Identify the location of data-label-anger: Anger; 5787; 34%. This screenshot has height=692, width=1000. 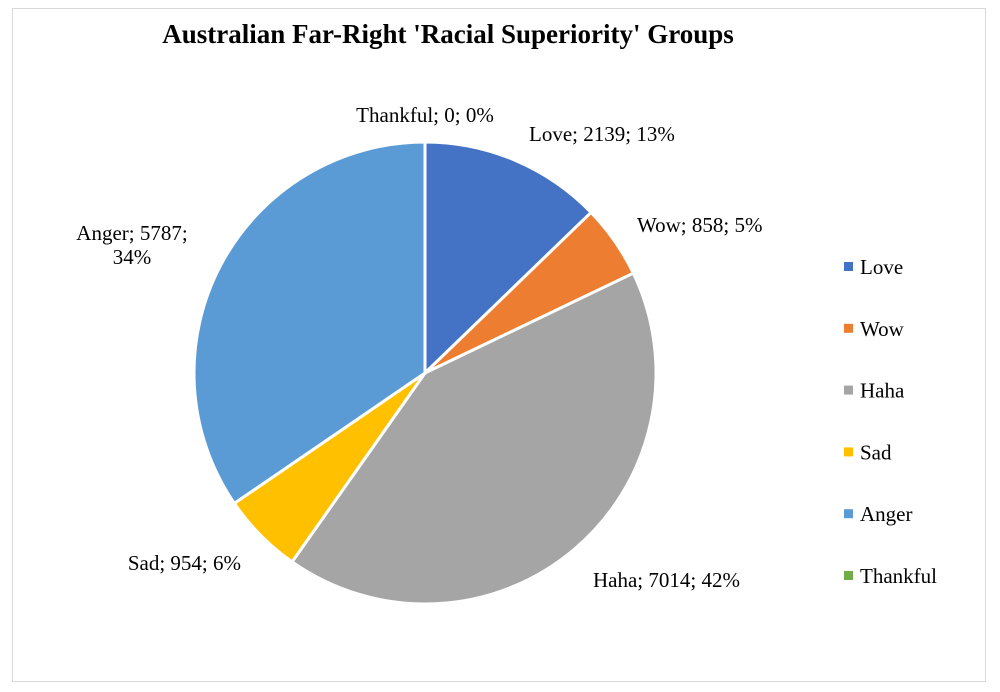
(131, 245).